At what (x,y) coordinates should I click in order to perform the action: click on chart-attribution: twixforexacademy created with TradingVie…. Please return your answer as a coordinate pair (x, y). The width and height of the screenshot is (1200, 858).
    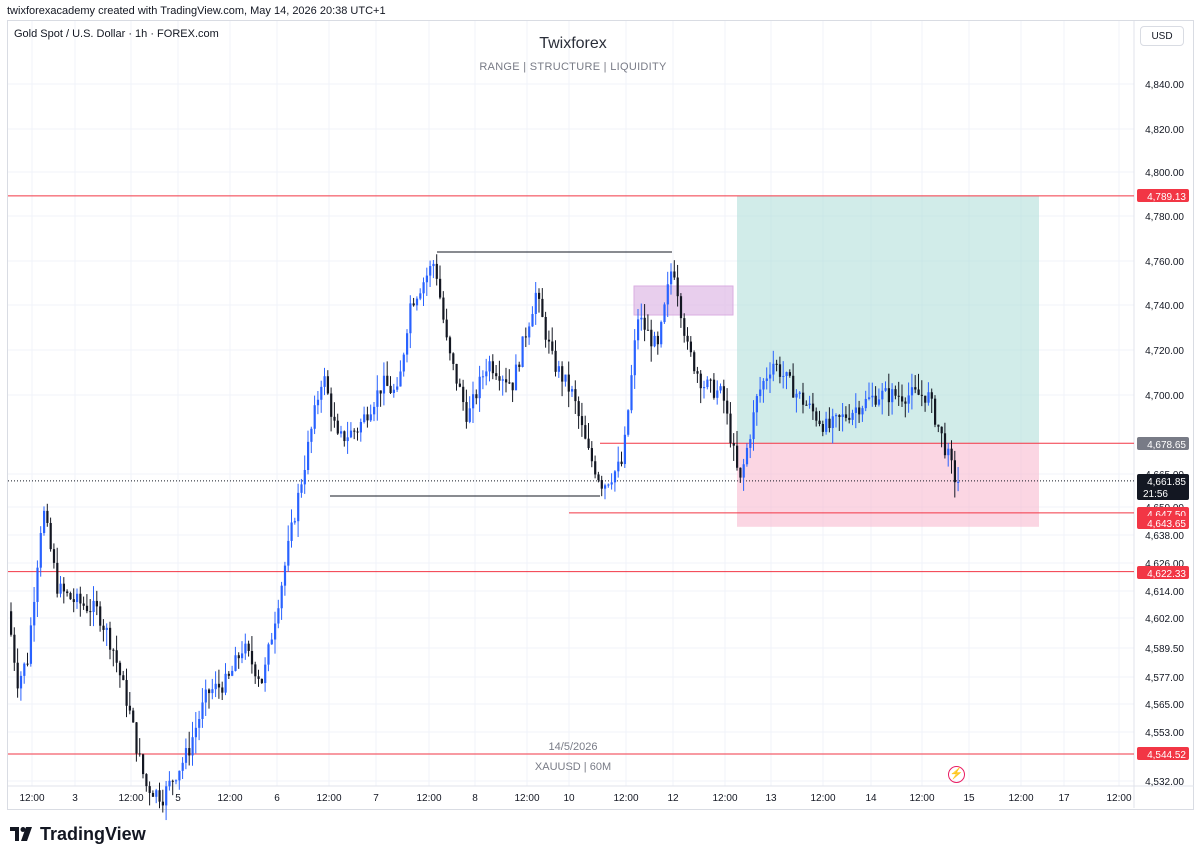
    Looking at the image, I should click on (196, 11).